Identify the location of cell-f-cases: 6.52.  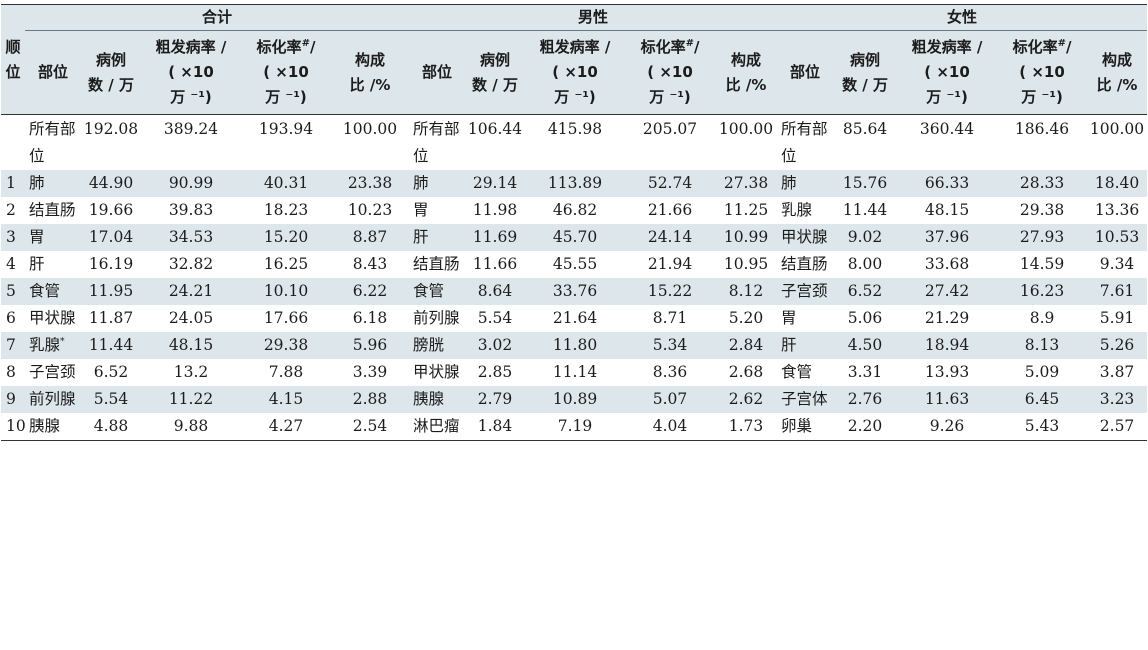
(865, 291).